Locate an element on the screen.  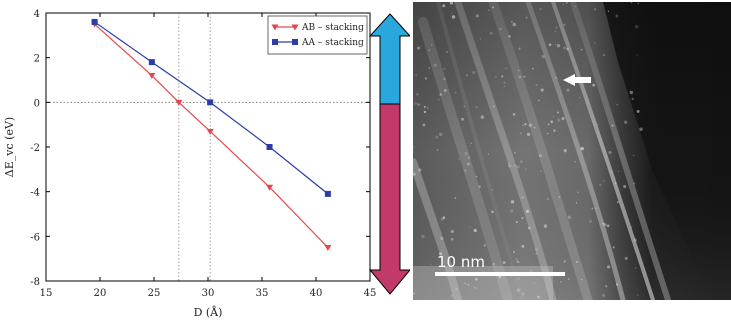
legend-label-aa: AA – stacking is located at coordinates (332, 43).